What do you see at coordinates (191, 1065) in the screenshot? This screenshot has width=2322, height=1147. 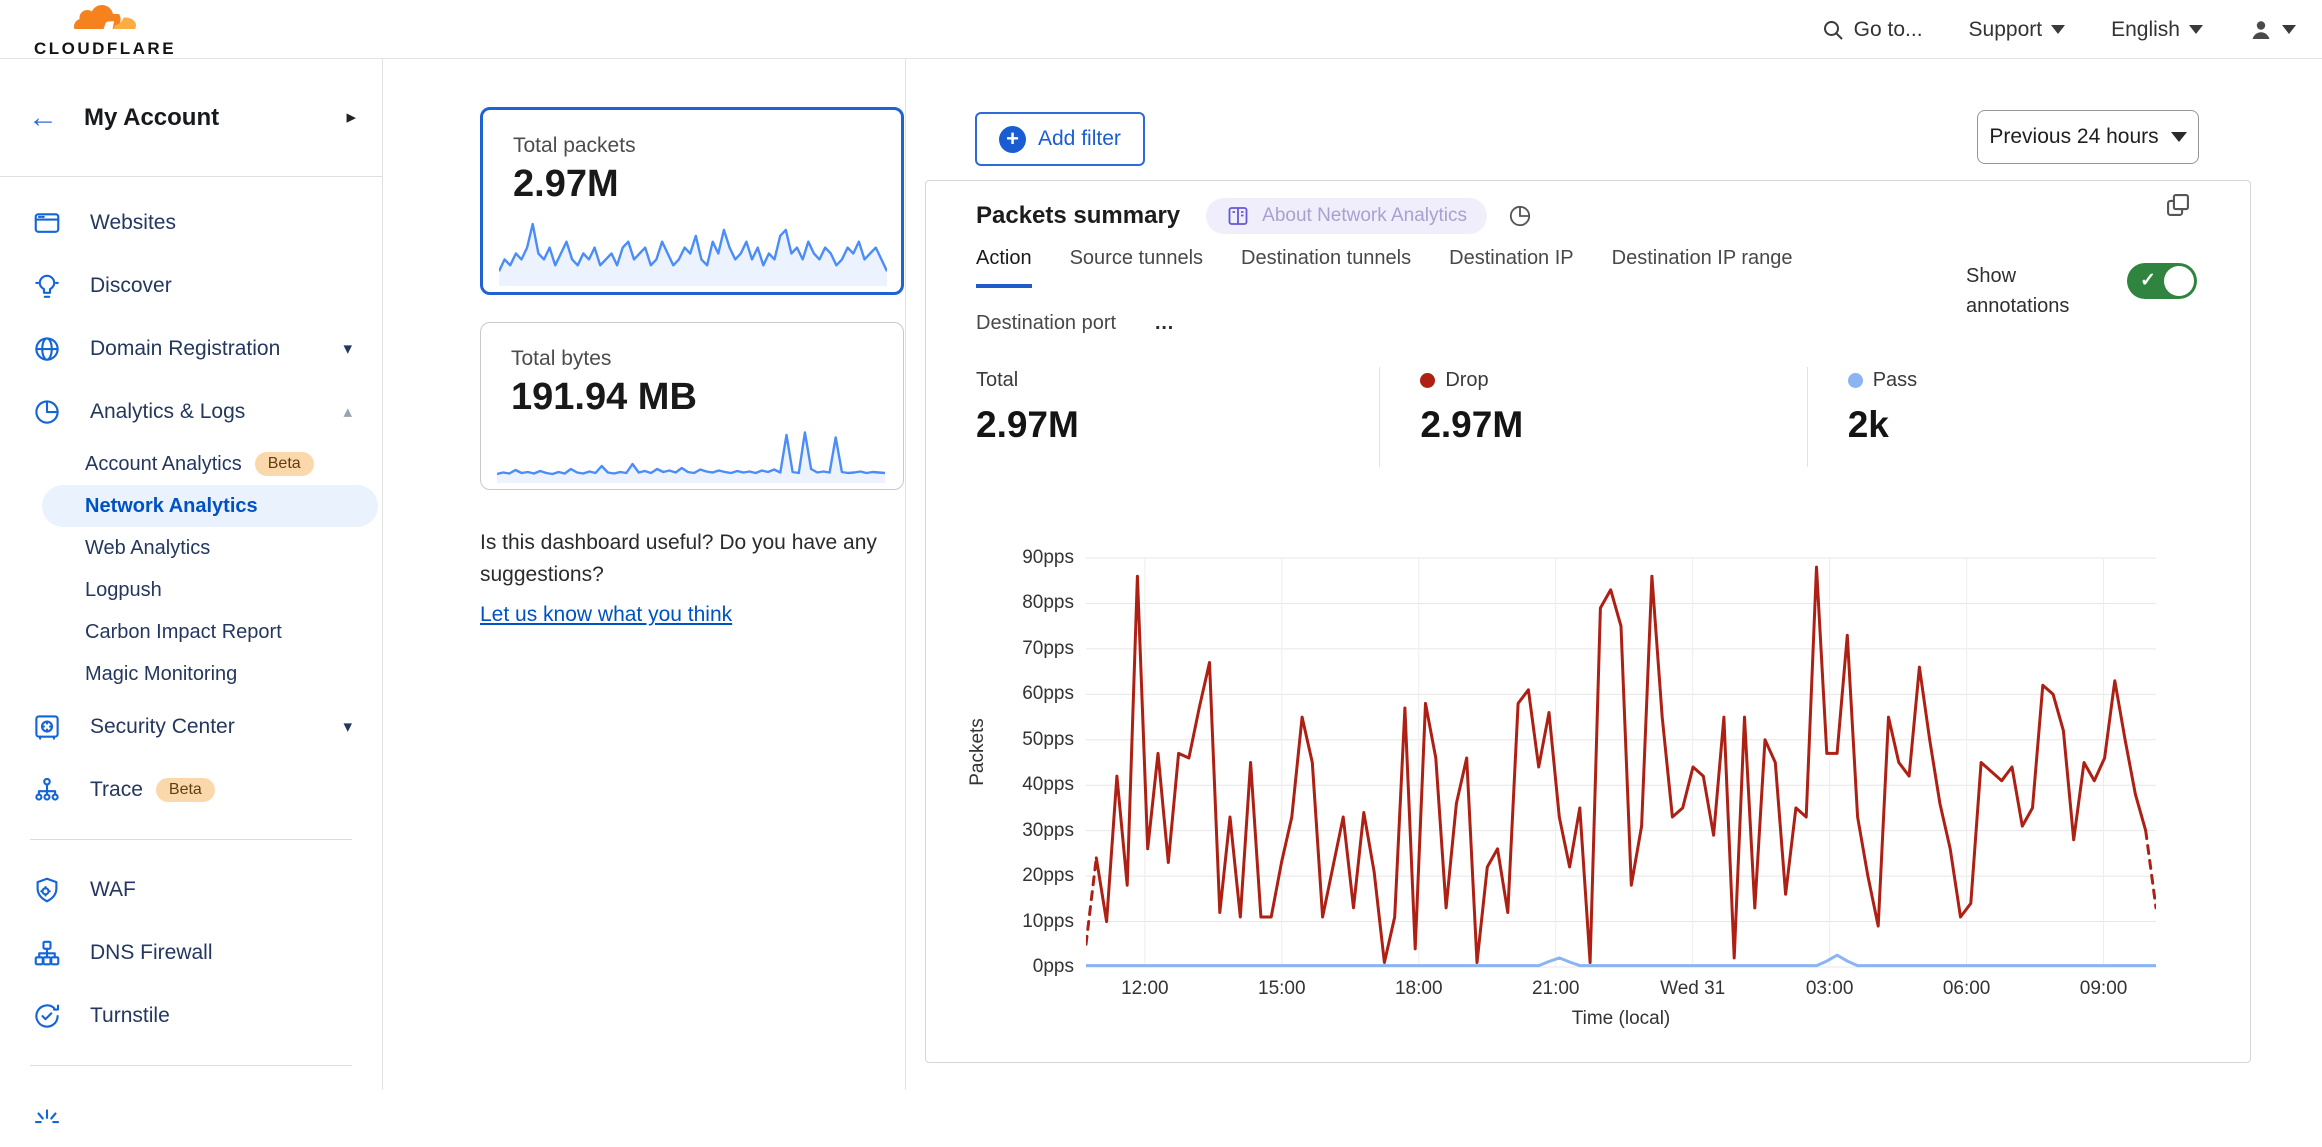 I see `sidebar-divider` at bounding box center [191, 1065].